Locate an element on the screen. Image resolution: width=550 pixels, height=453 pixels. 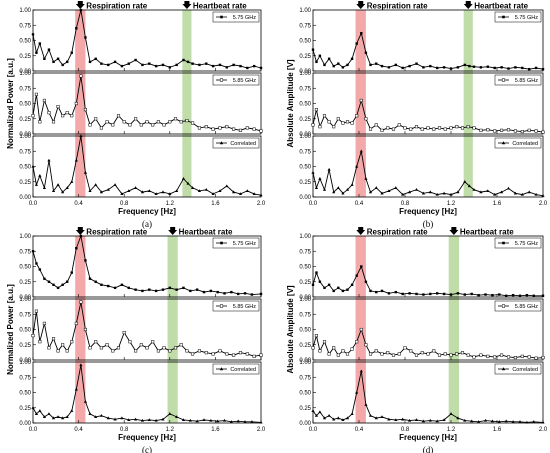
heartbeat-annotation: Heartbeat rate is located at coordinates (206, 232).